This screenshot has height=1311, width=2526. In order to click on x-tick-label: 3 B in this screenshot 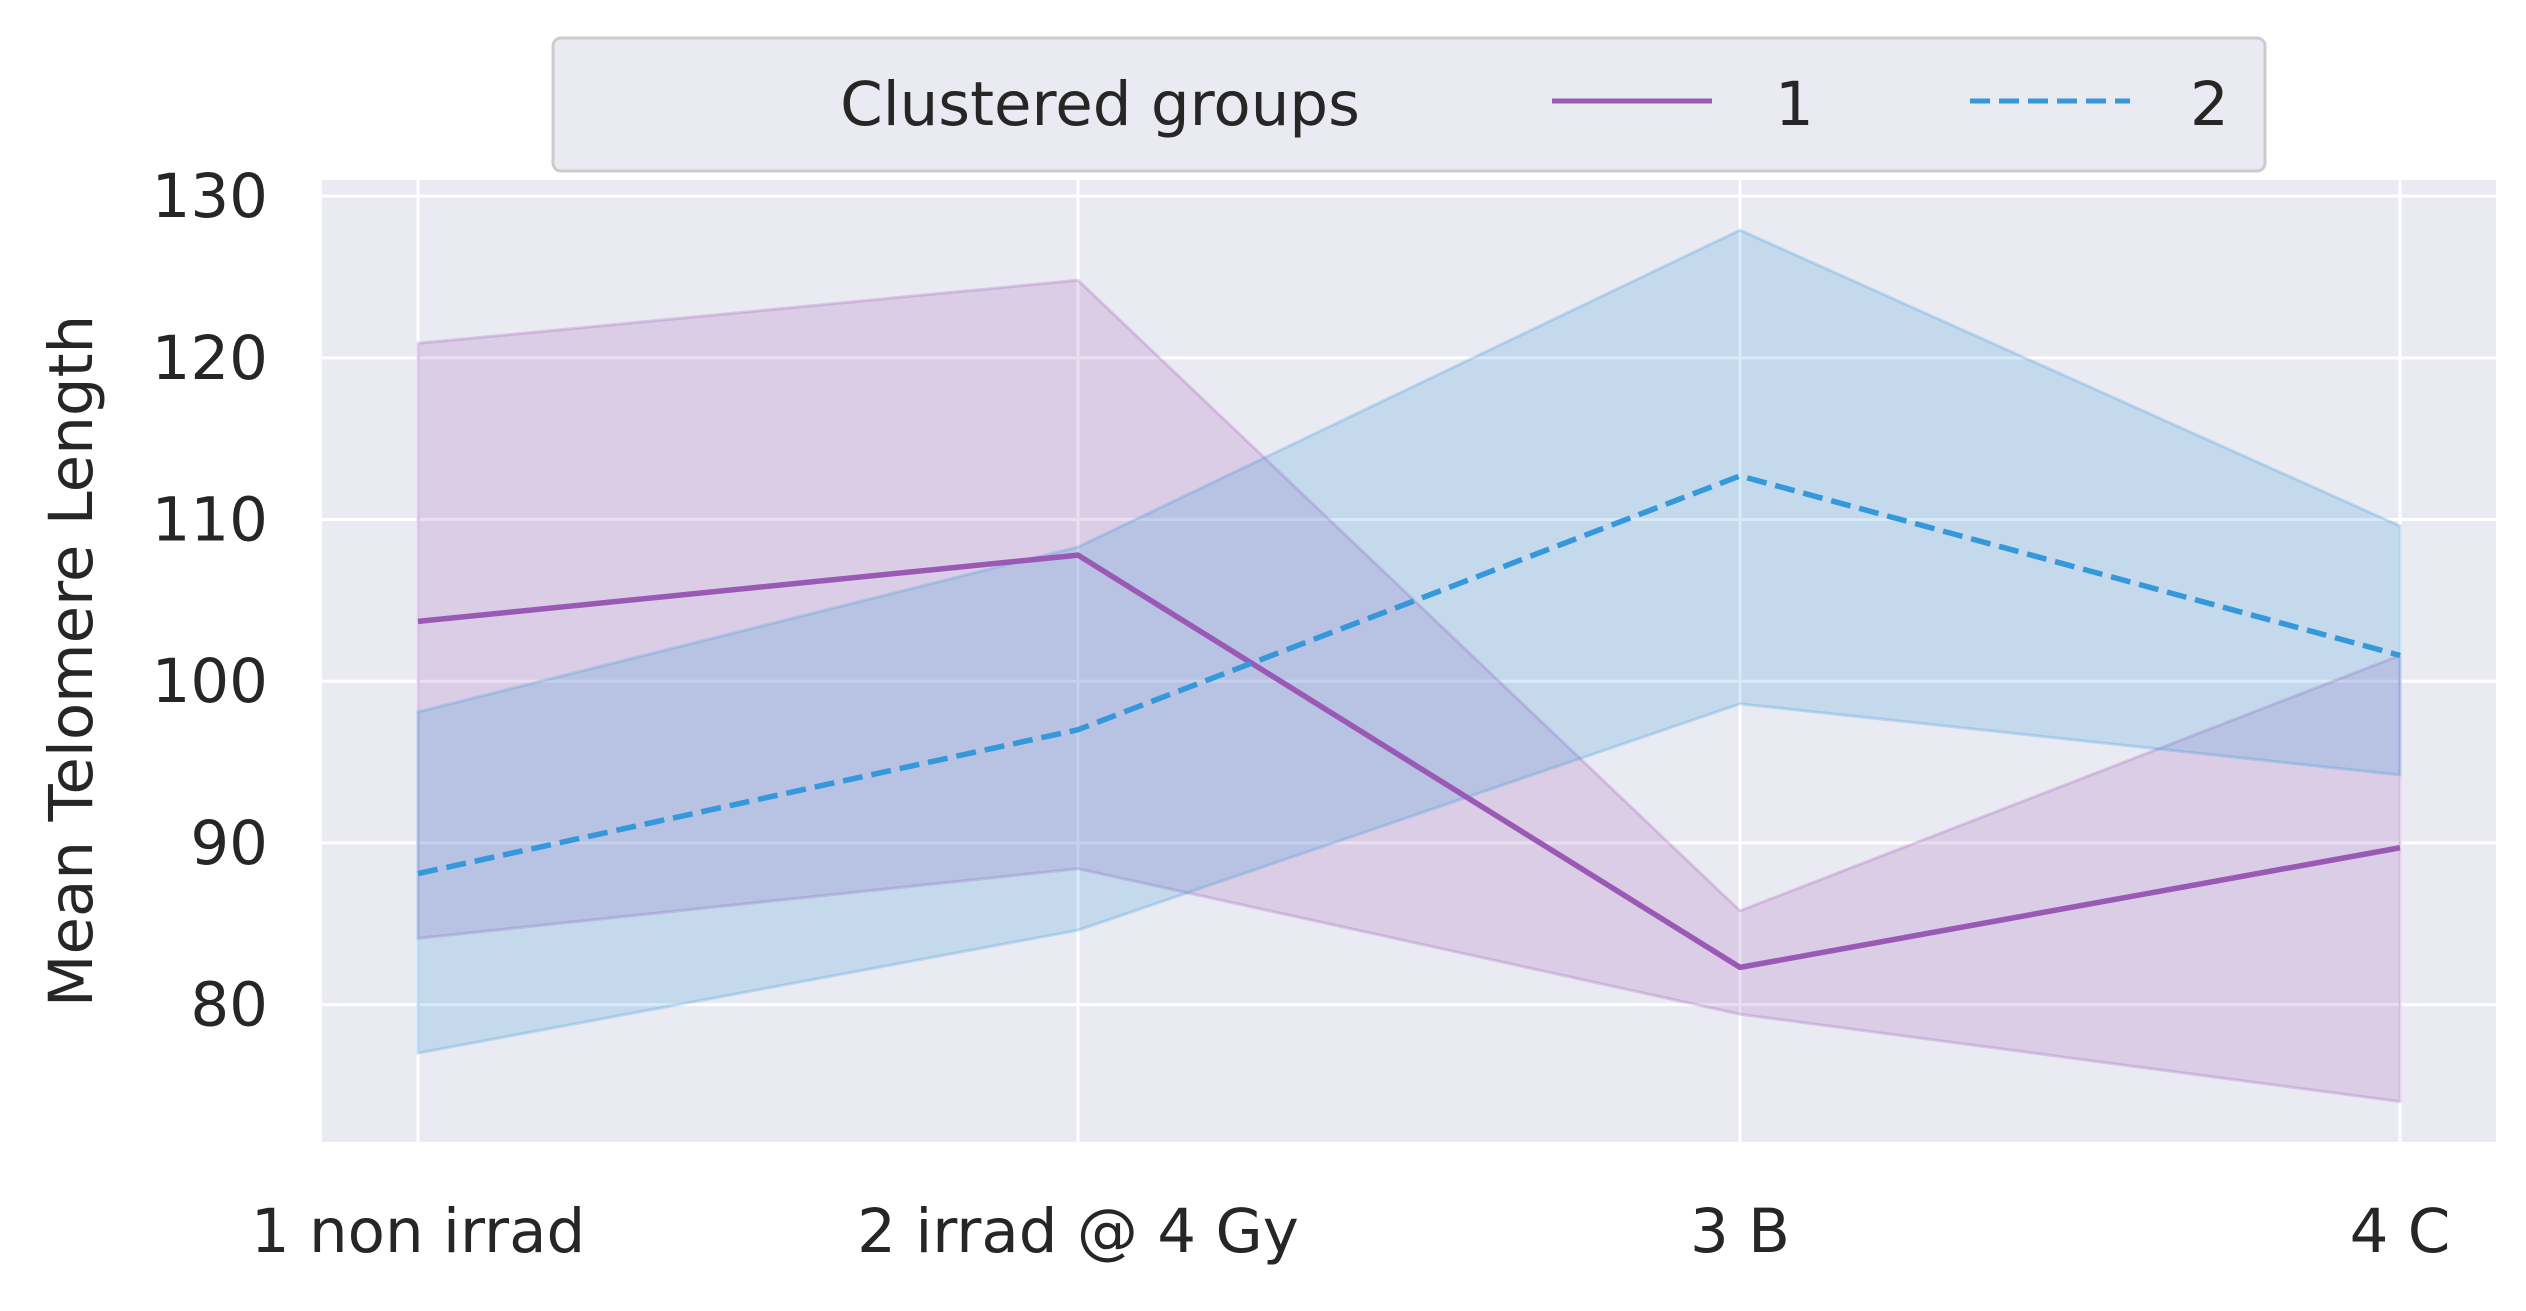, I will do `click(1740, 1231)`.